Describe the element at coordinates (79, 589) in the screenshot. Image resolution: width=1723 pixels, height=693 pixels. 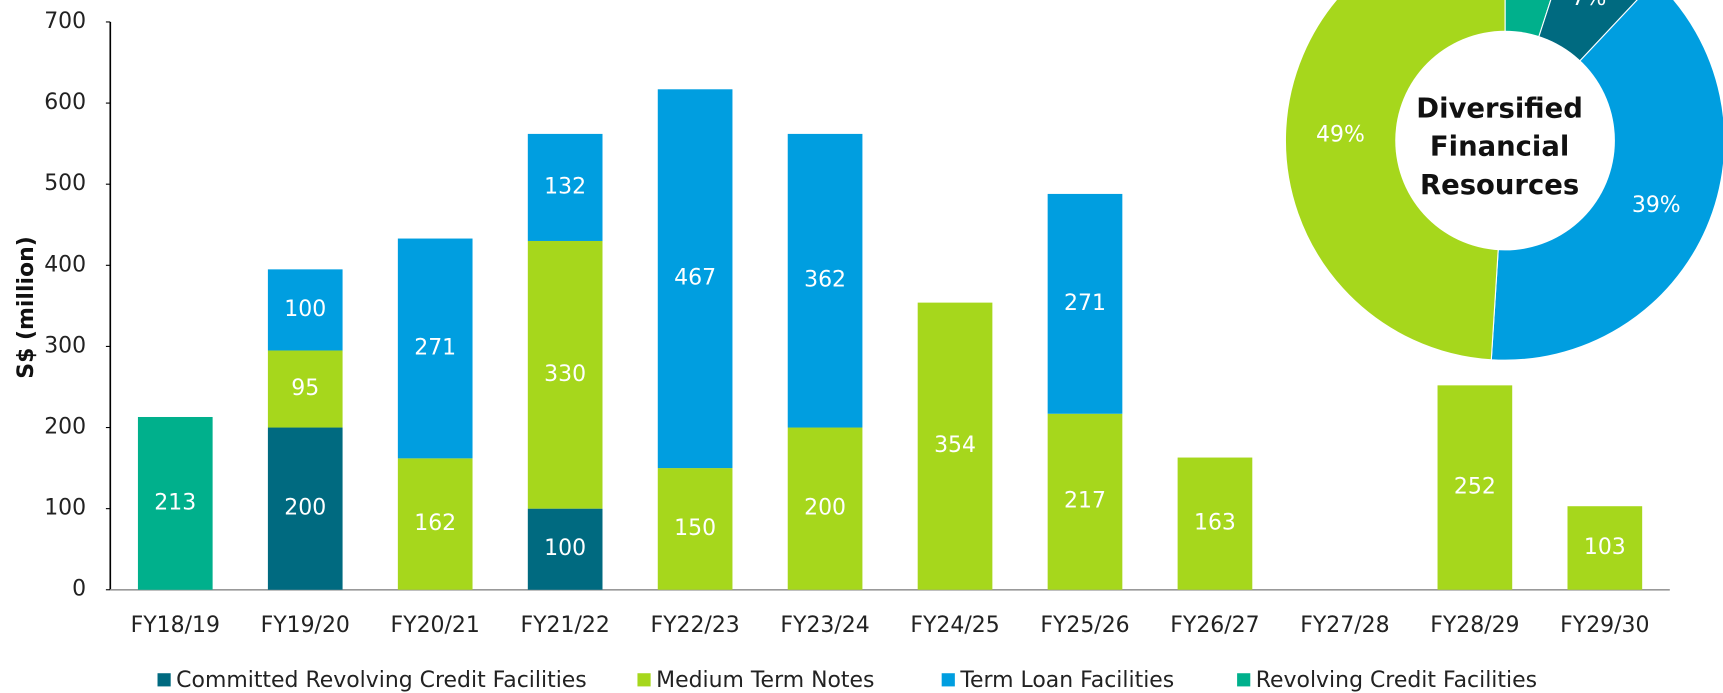
I see `y-tick-label: 0` at that location.